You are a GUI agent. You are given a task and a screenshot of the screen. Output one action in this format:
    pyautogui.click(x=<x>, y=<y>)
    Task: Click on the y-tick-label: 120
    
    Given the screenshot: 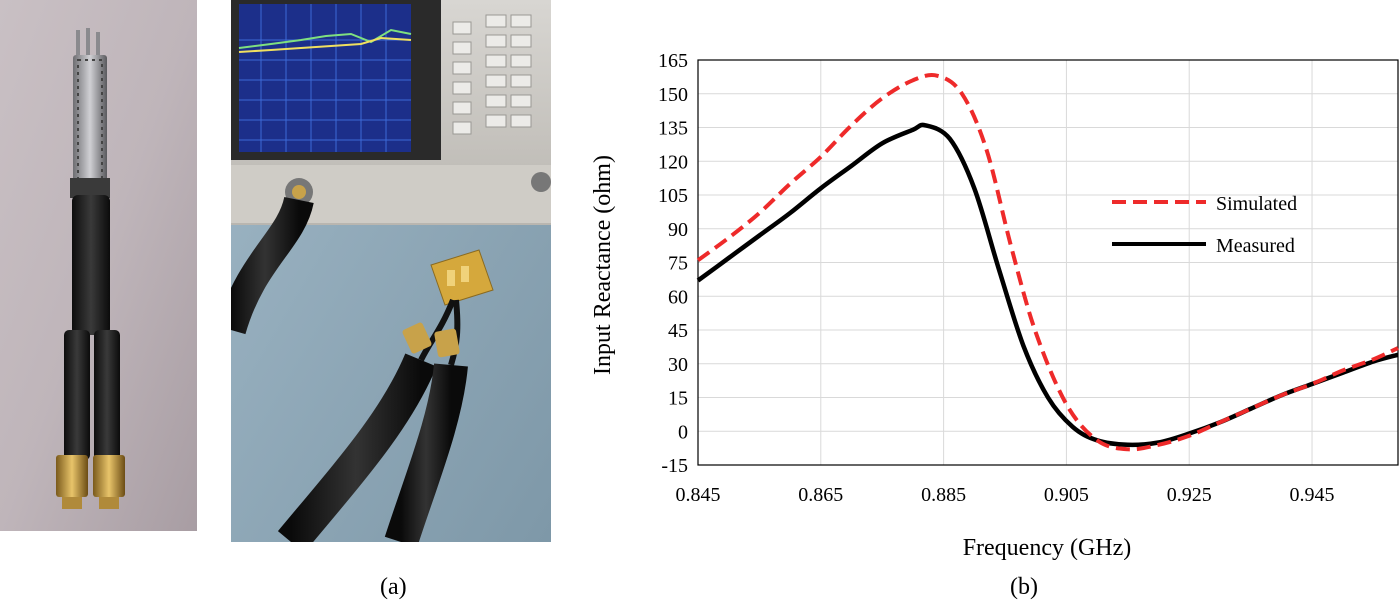 What is the action you would take?
    pyautogui.click(x=673, y=162)
    